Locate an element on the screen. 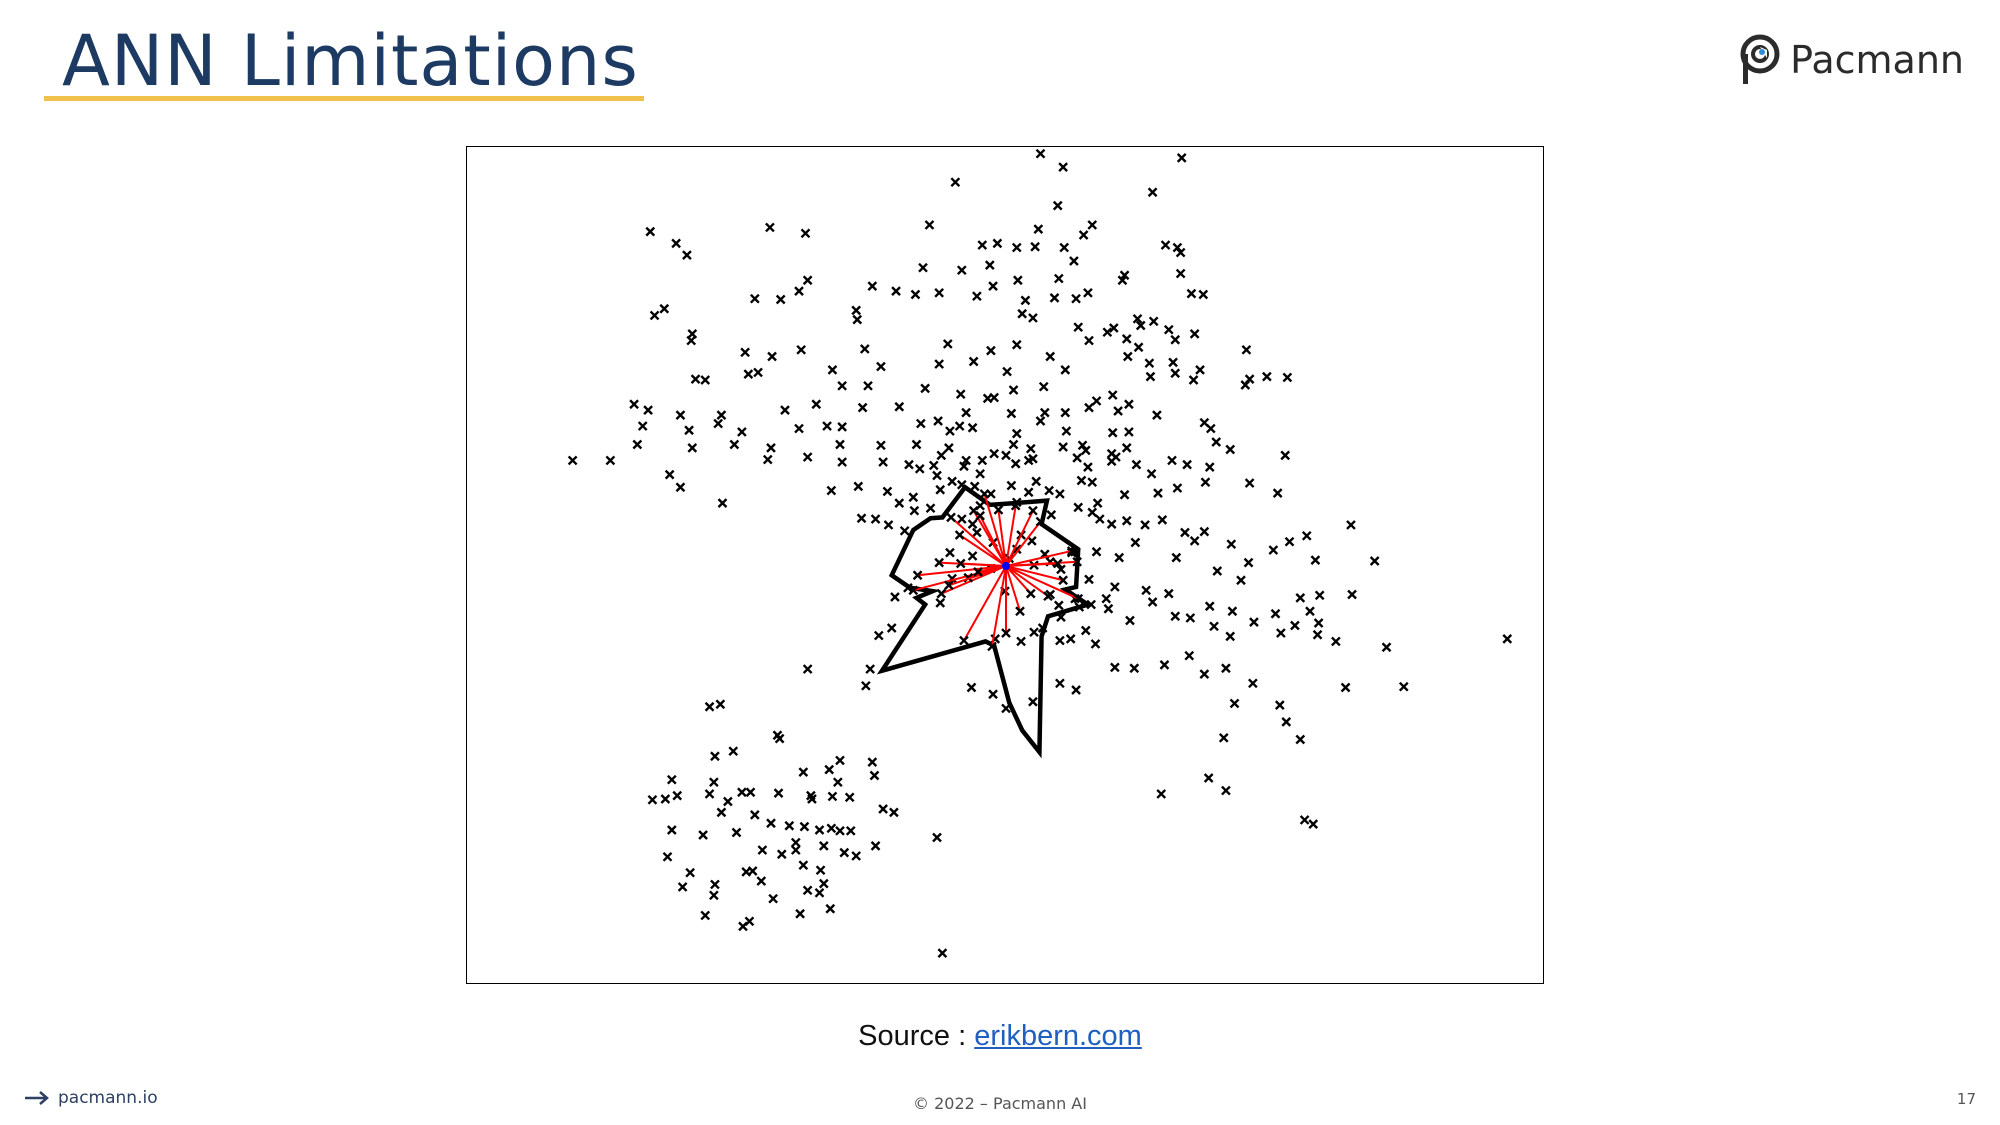 This screenshot has width=2000, height=1125. query-point-group is located at coordinates (1006, 566).